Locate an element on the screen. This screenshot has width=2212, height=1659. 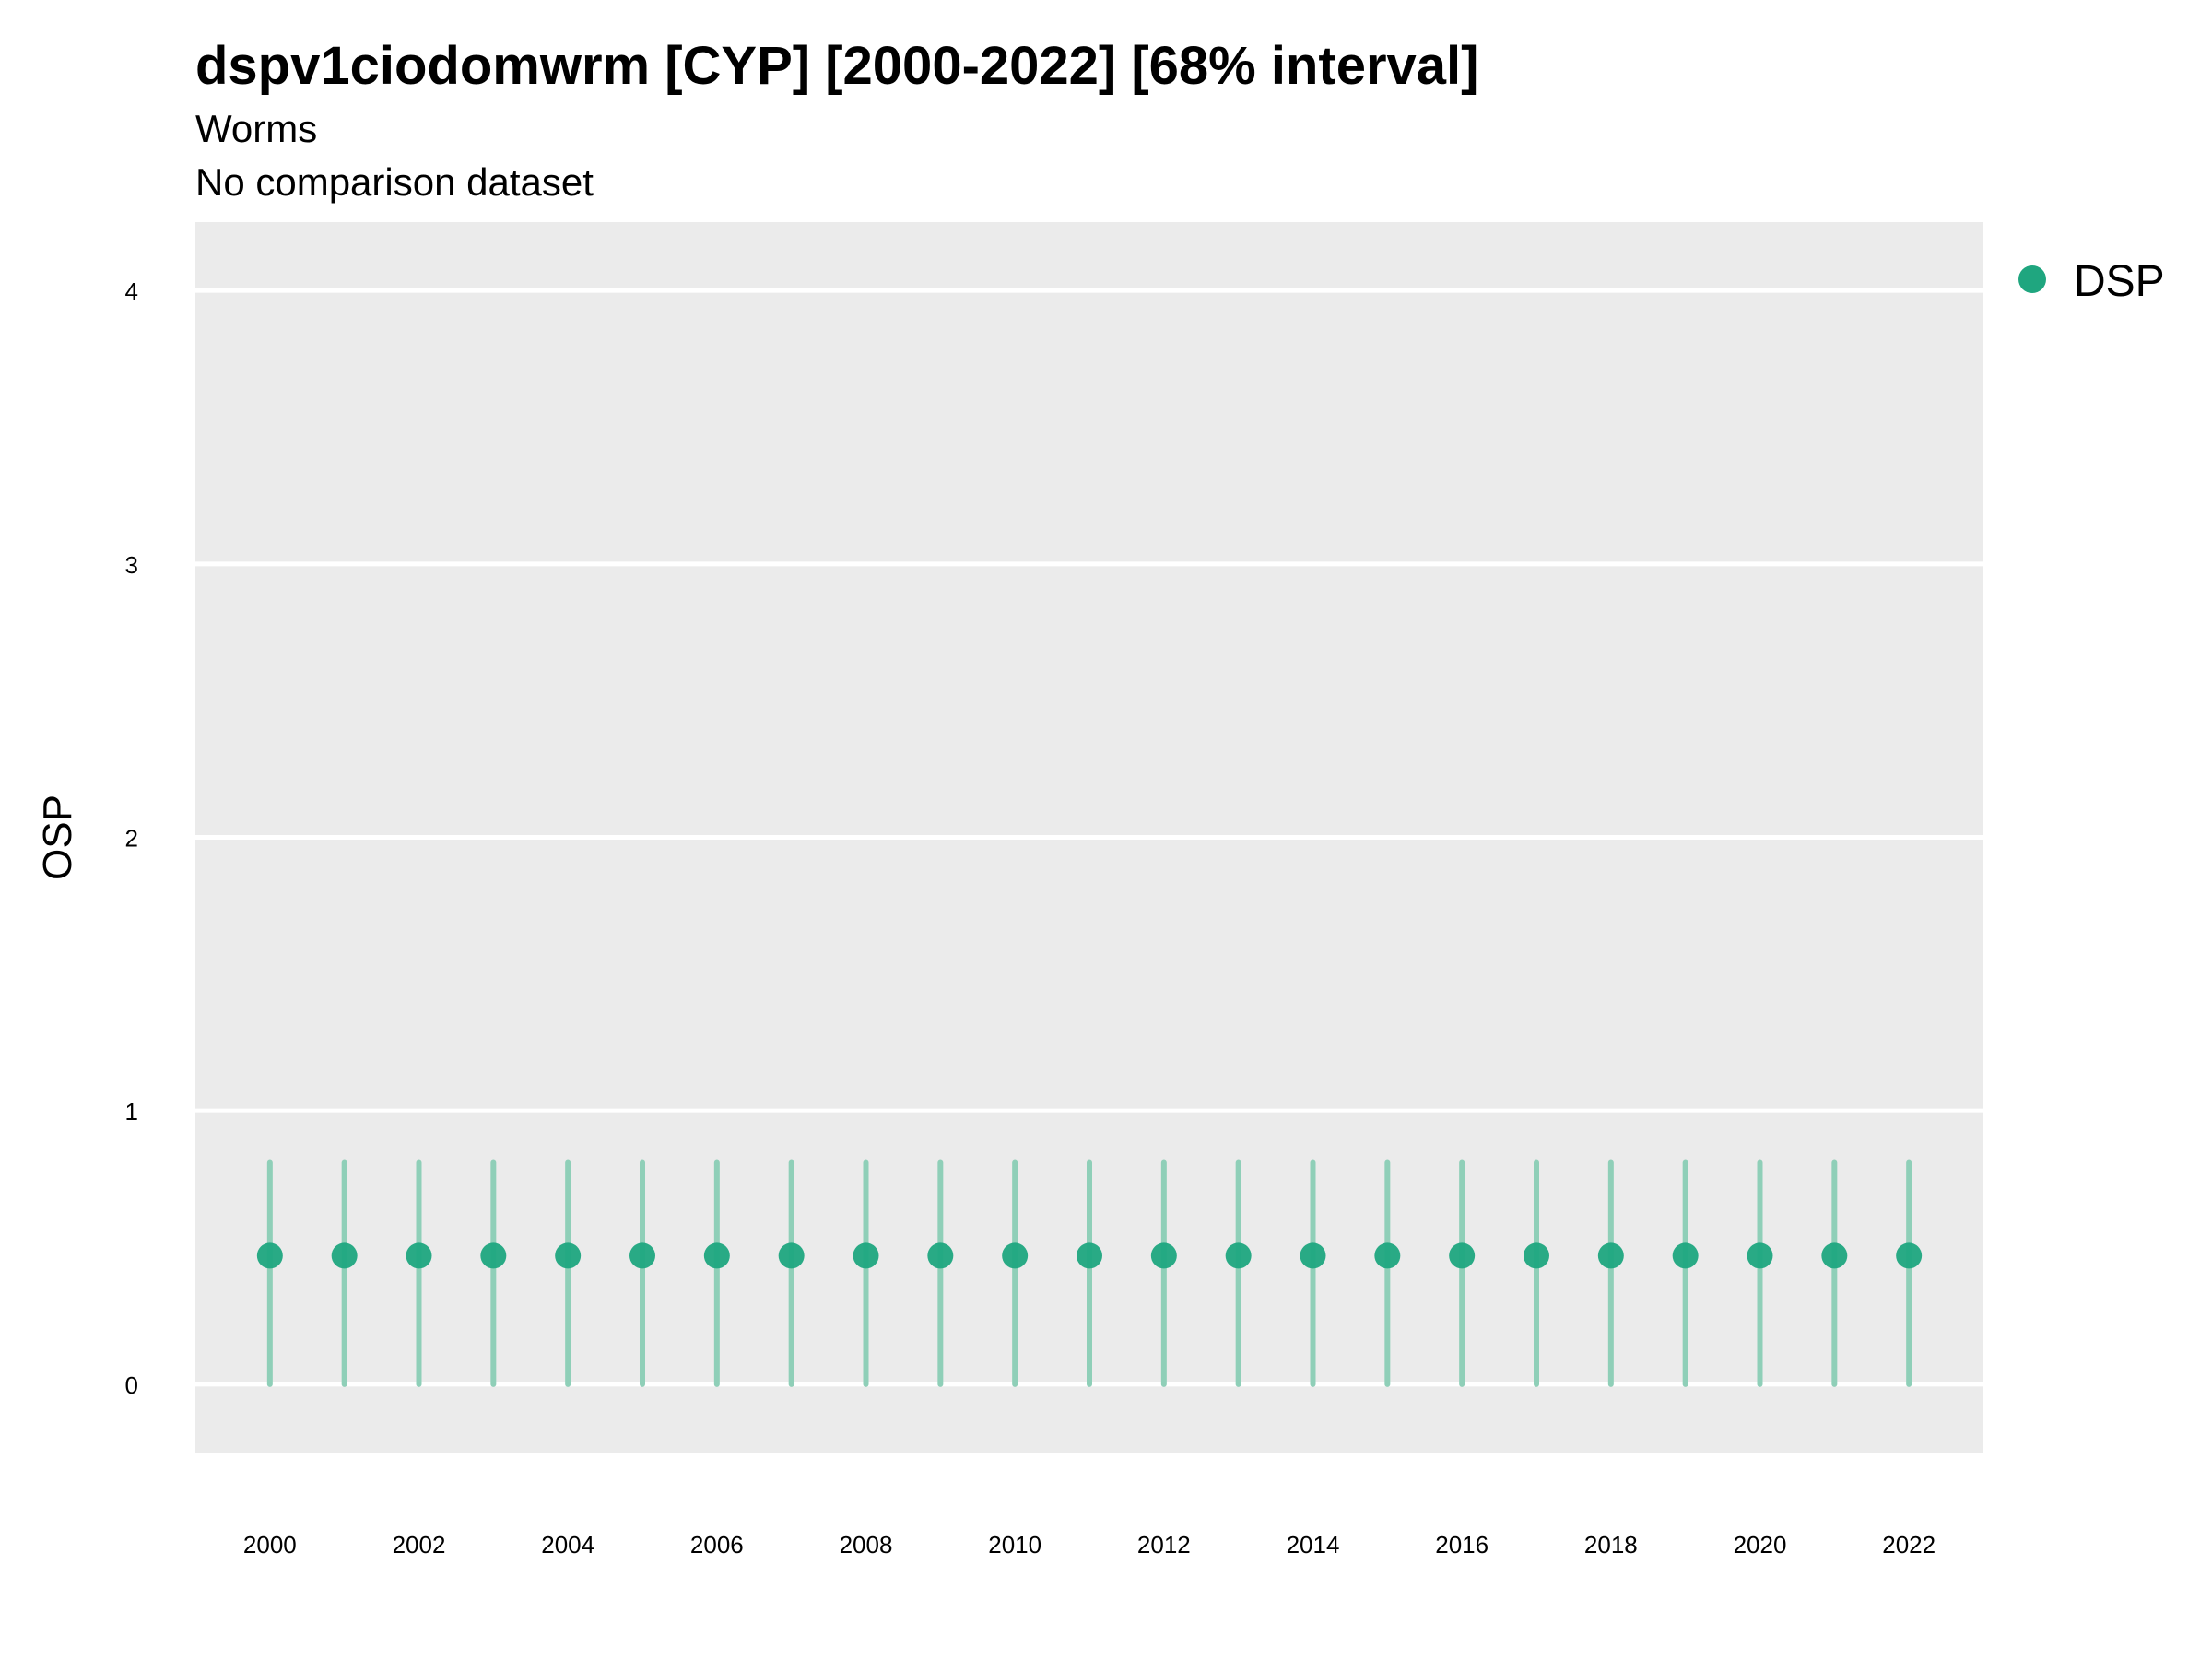
data-points is located at coordinates (1089, 1255).